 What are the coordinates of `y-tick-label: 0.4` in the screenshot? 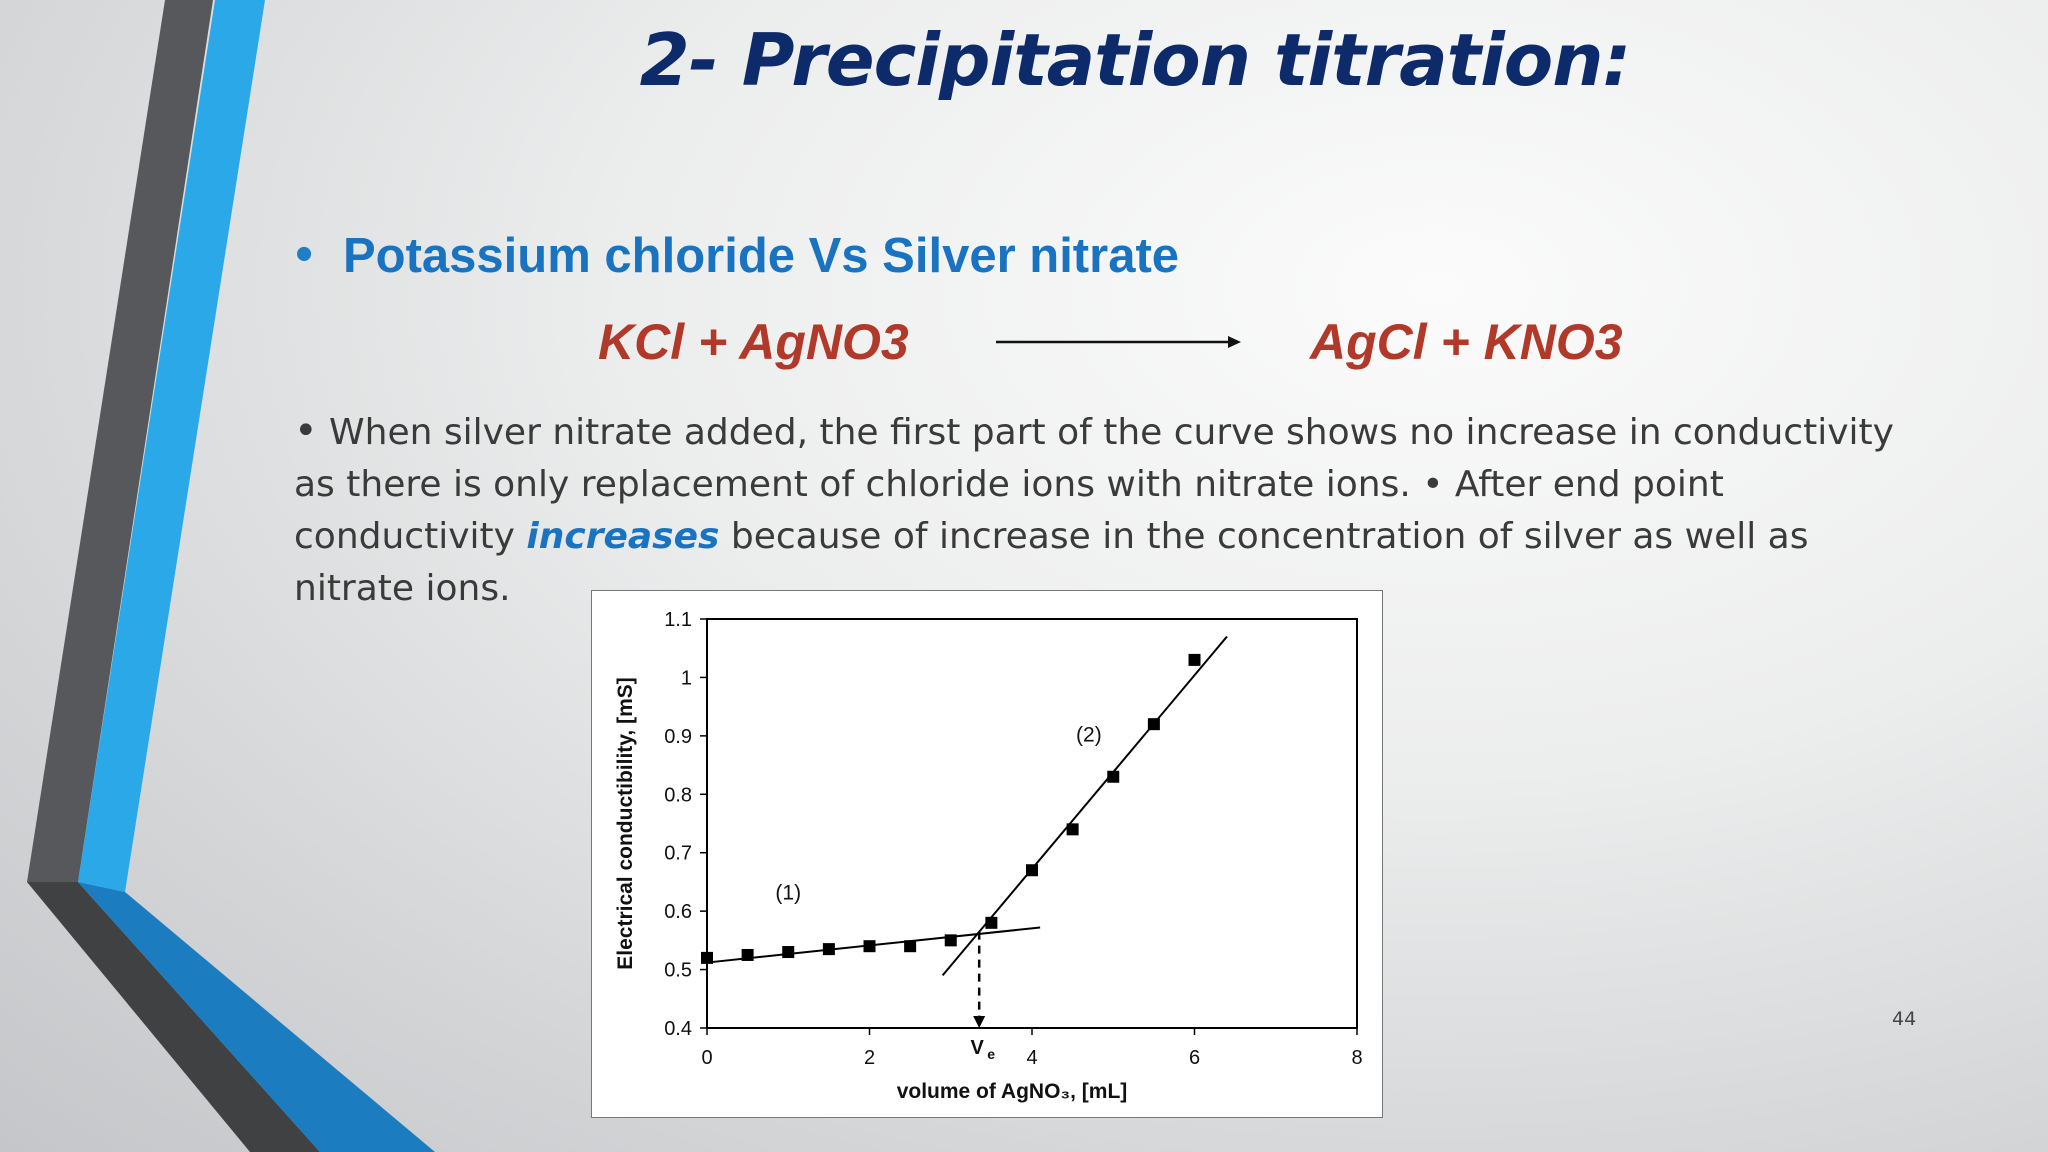 It's located at (678, 1029).